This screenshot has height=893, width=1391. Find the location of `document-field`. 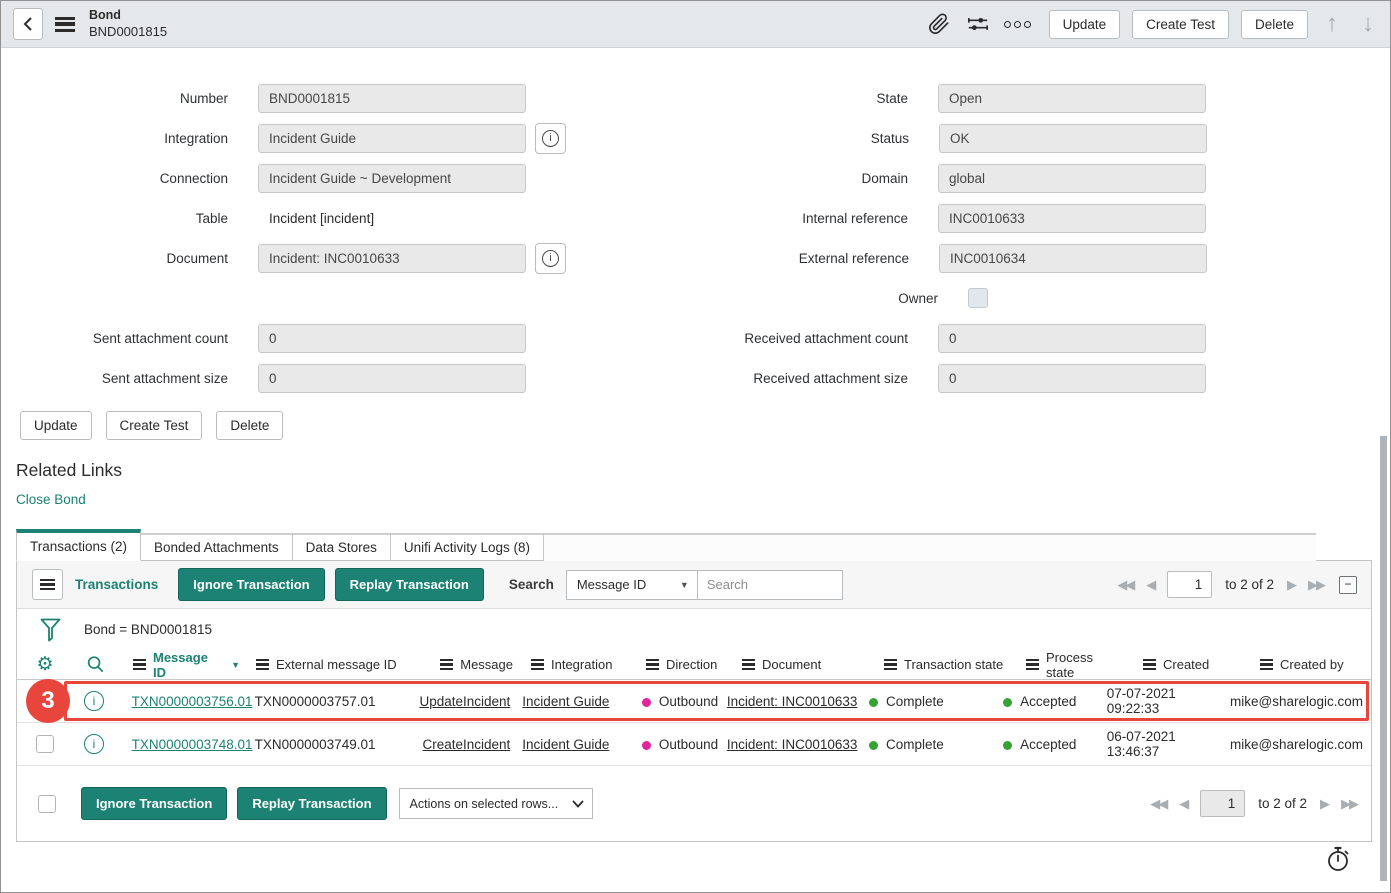

document-field is located at coordinates (392, 258).